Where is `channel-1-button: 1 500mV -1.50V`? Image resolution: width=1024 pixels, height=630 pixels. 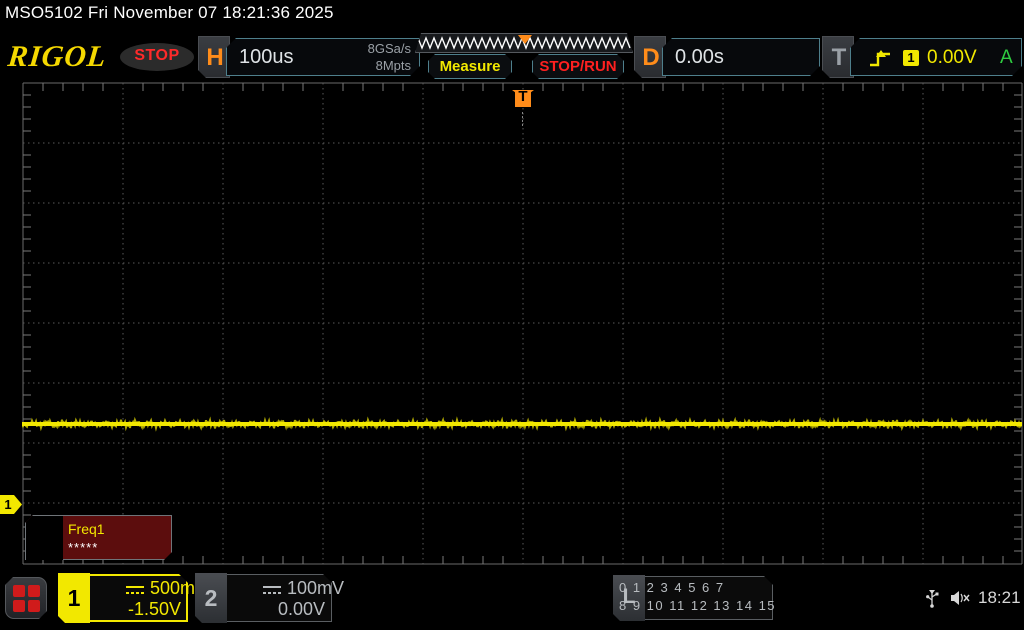
channel-1-button: 1 500mV -1.50V is located at coordinates (132, 598).